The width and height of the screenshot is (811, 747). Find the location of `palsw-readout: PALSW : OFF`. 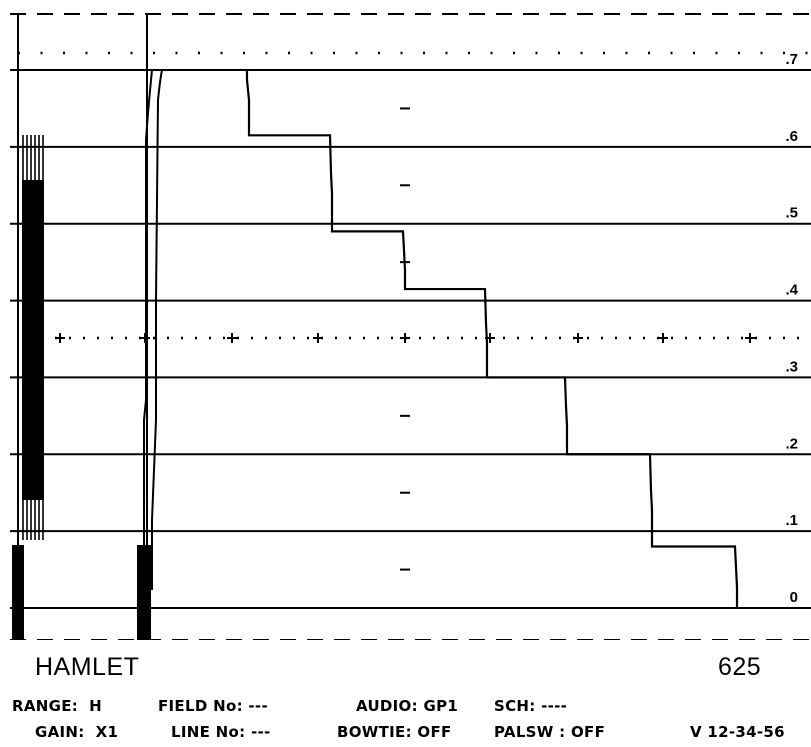

palsw-readout: PALSW : OFF is located at coordinates (550, 732).